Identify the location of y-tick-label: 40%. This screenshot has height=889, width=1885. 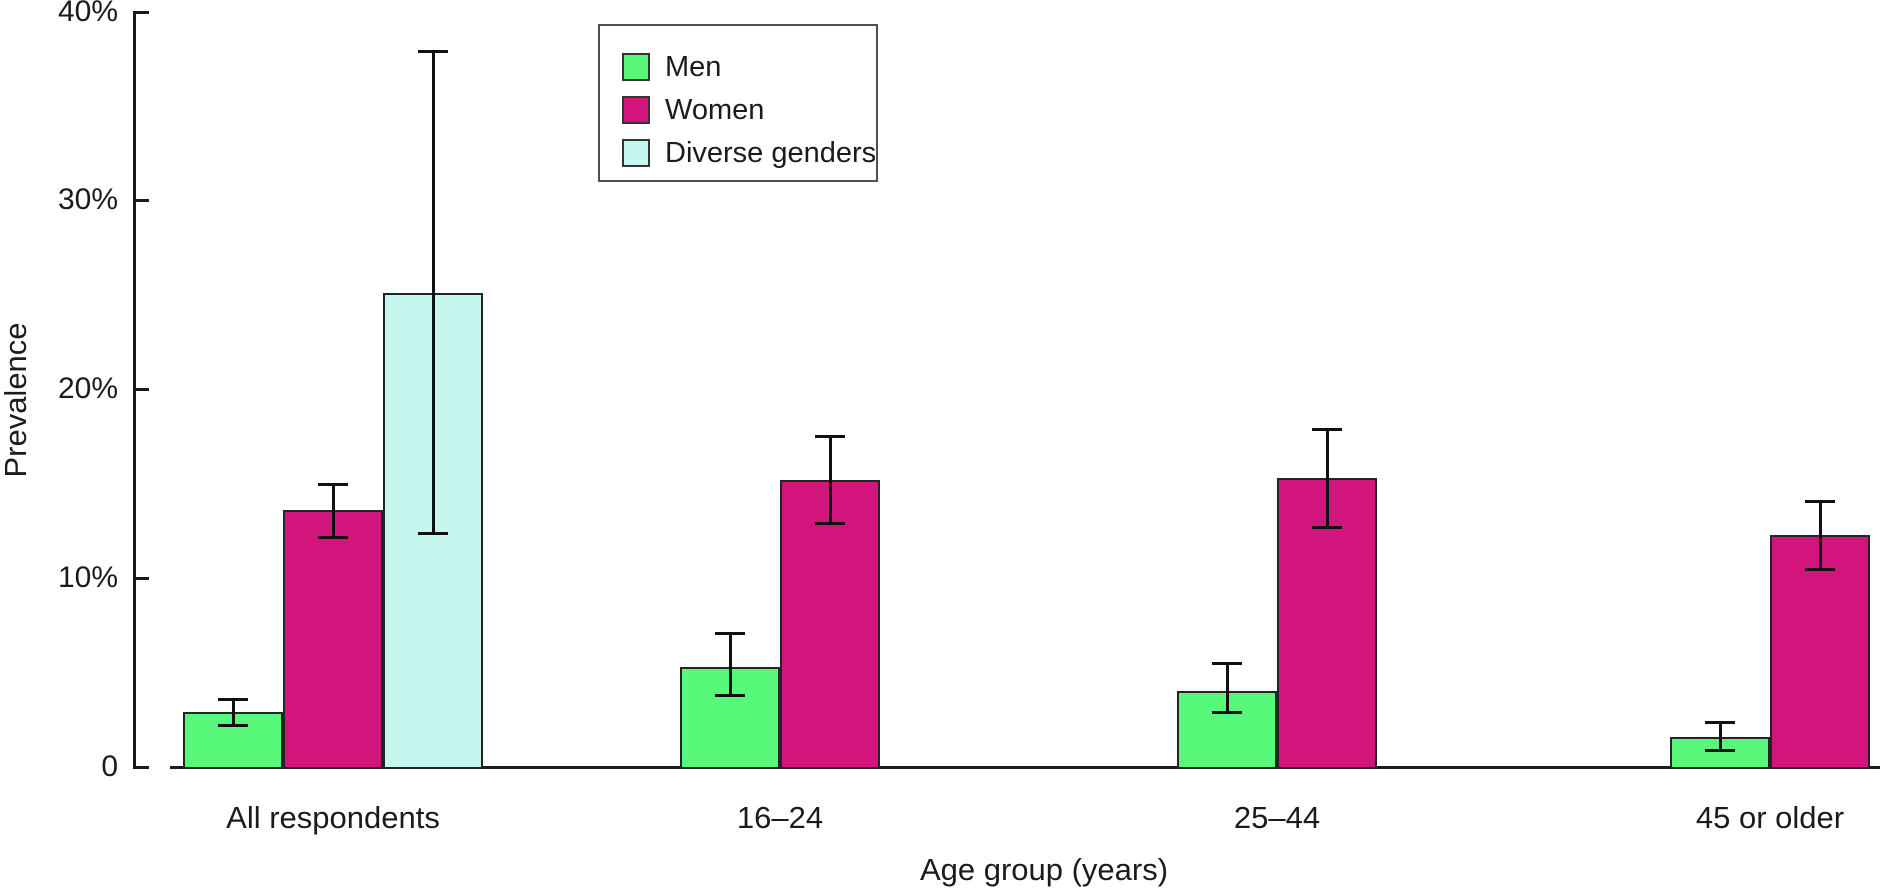
(87, 14).